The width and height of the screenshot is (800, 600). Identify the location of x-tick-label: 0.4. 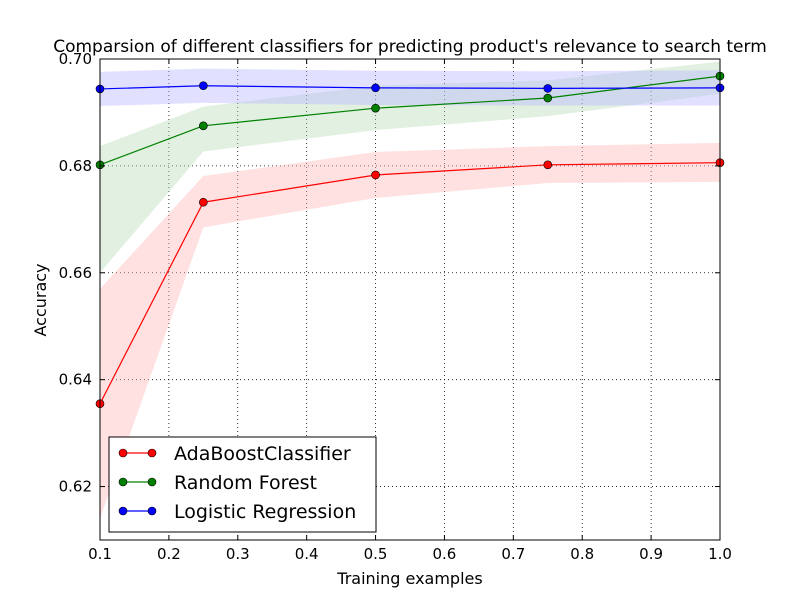
(307, 554).